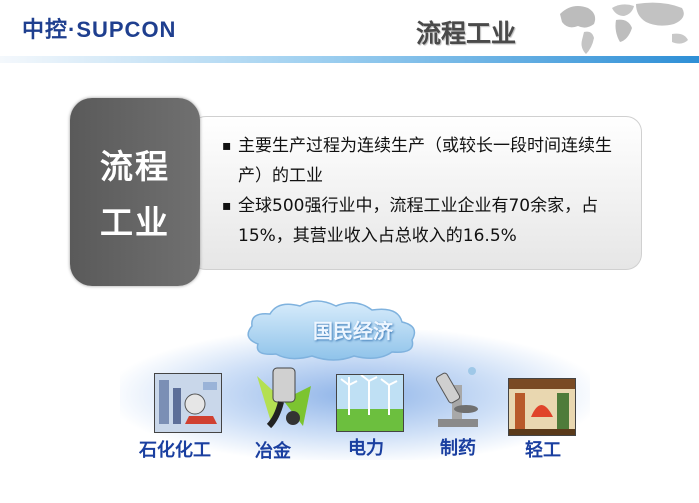 The width and height of the screenshot is (699, 503). Describe the element at coordinates (458, 397) in the screenshot. I see `pharma-icon` at that location.